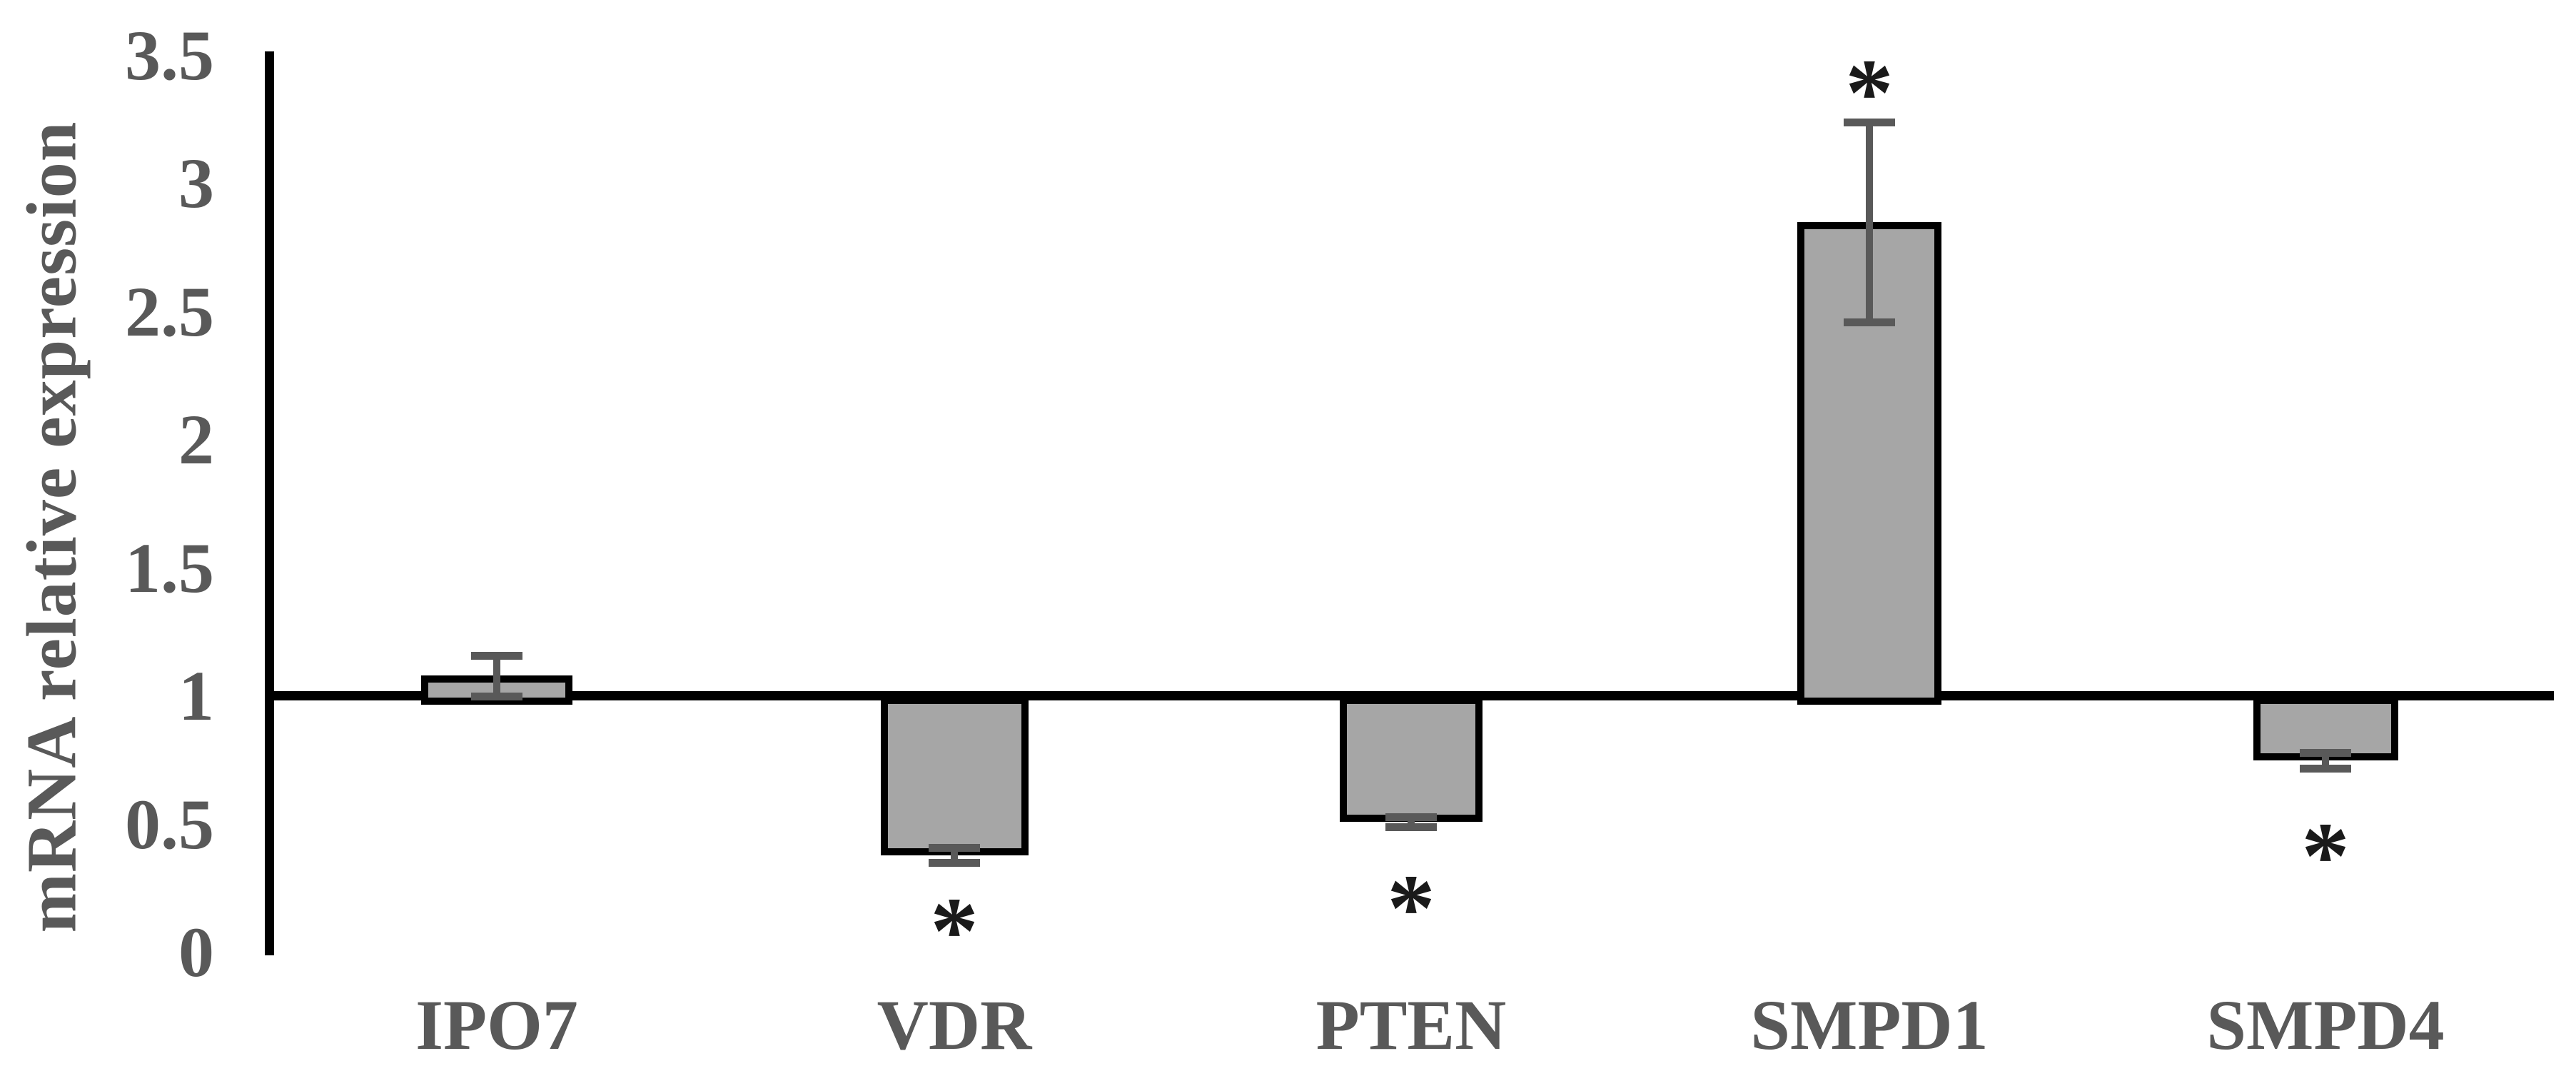 The image size is (2576, 1066). I want to click on x-label-pten: PTEN, so click(1411, 1025).